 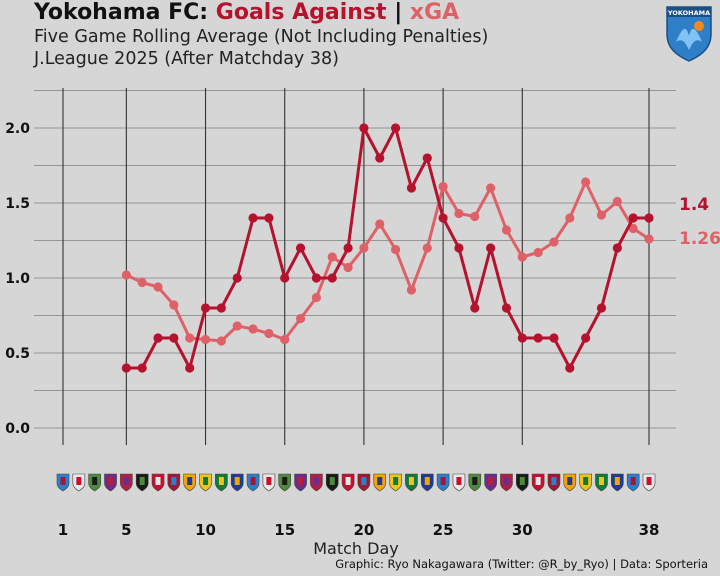 What do you see at coordinates (121, 12) in the screenshot?
I see `title-team: Yokohama FC:` at bounding box center [121, 12].